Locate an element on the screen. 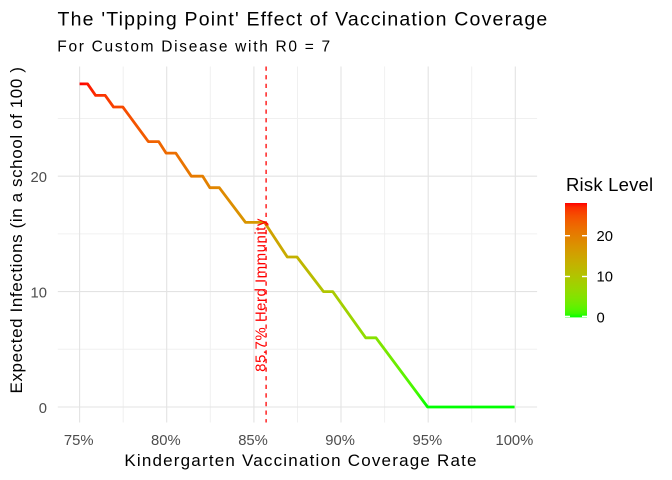 The width and height of the screenshot is (672, 480). svg-text: 100% is located at coordinates (514, 441).